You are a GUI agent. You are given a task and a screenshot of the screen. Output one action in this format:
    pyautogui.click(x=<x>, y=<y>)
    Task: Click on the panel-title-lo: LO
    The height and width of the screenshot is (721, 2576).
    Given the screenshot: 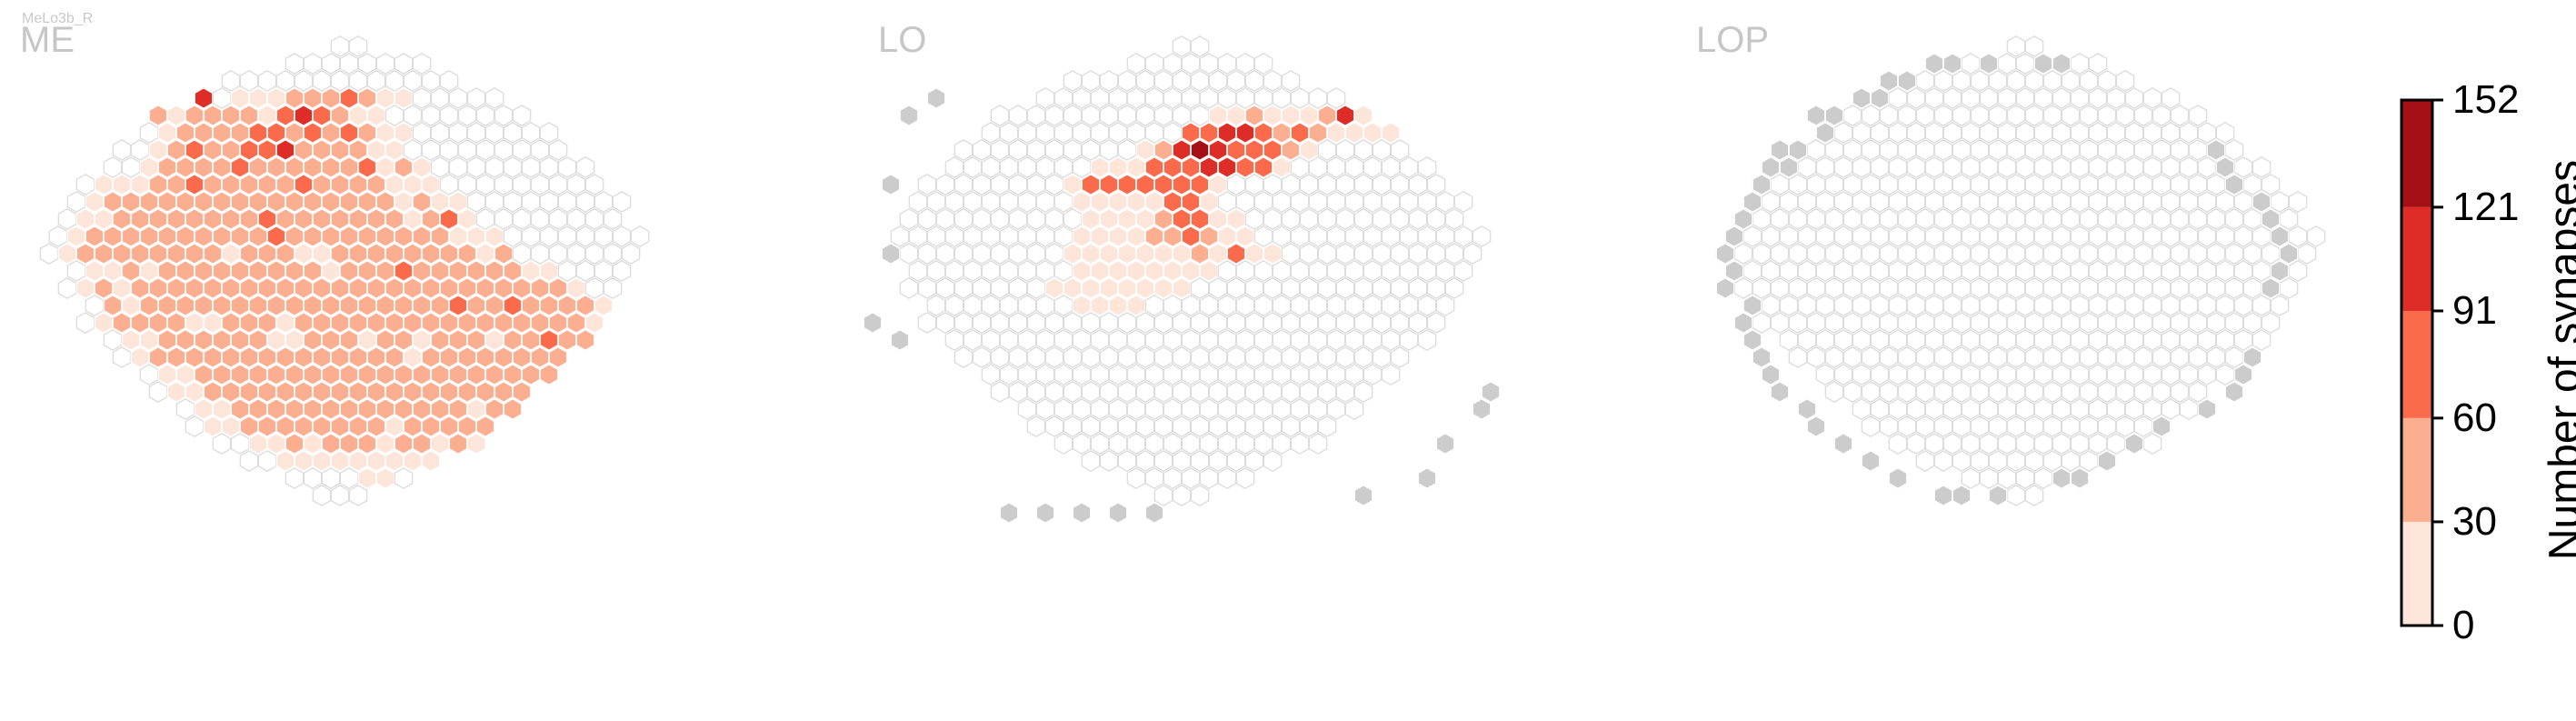 What is the action you would take?
    pyautogui.click(x=902, y=40)
    